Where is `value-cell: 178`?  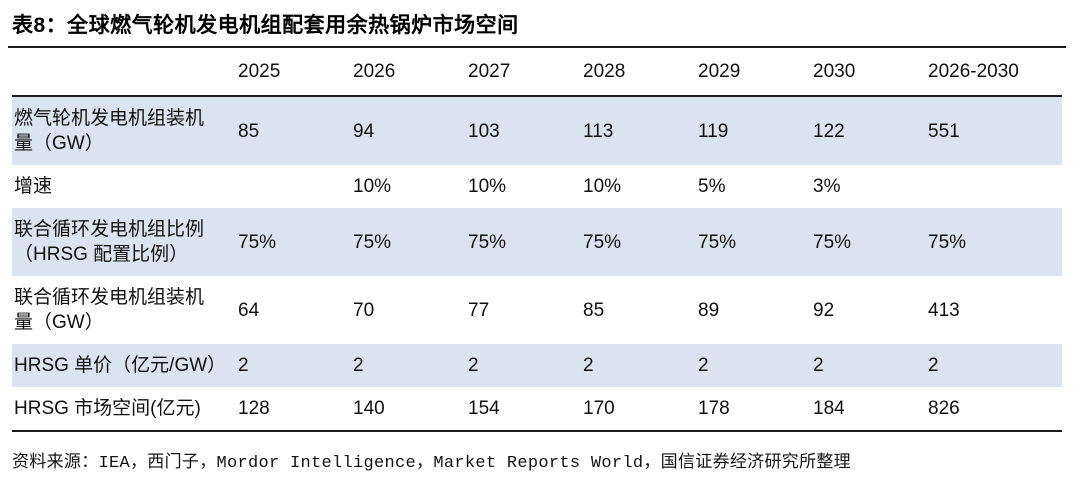 value-cell: 178 is located at coordinates (755, 409).